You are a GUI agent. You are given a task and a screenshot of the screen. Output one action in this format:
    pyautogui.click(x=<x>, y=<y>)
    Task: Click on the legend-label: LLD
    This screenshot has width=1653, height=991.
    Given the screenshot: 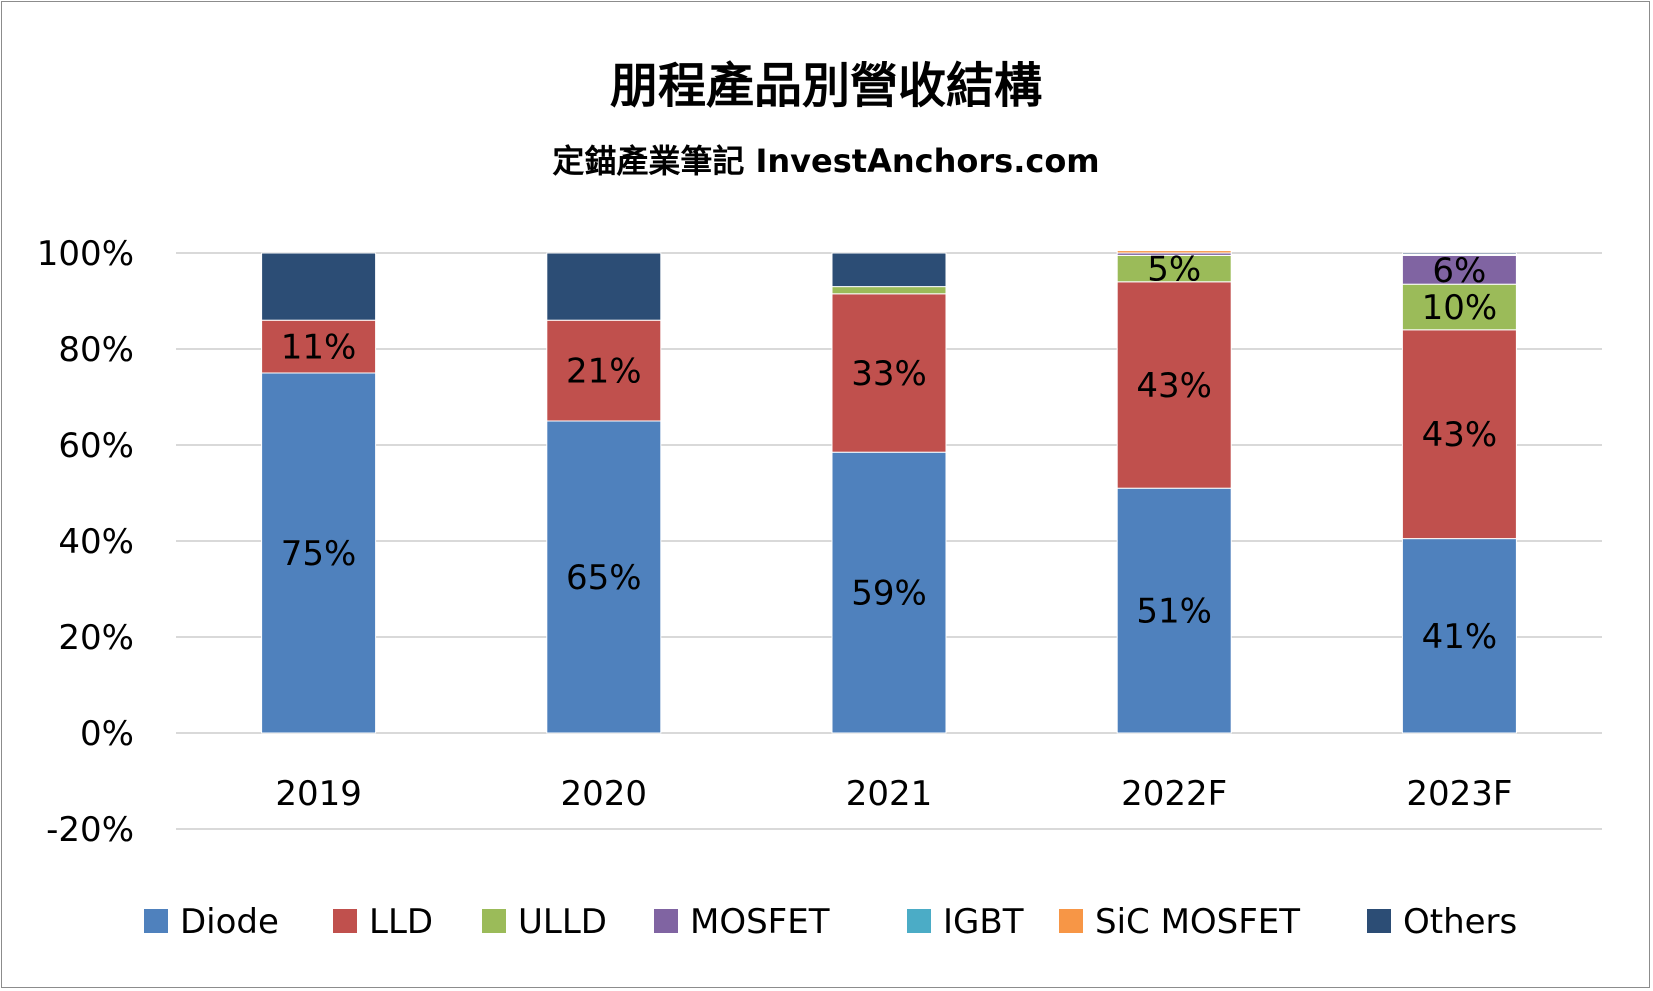 What is the action you would take?
    pyautogui.click(x=401, y=922)
    